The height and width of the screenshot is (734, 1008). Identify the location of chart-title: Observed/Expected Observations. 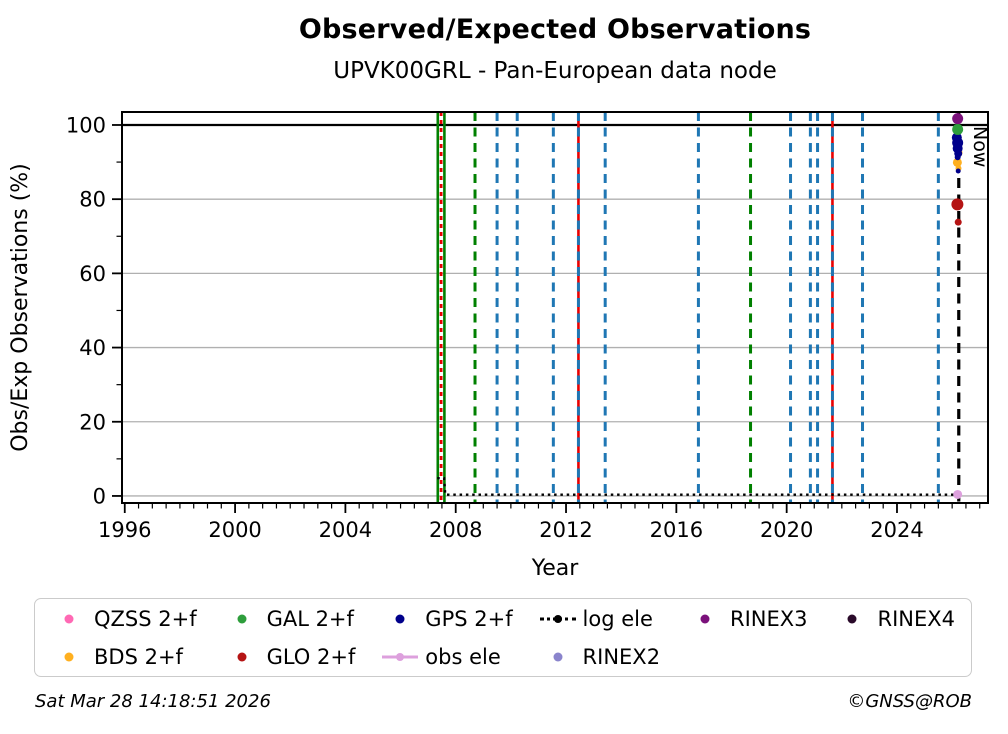
(555, 29).